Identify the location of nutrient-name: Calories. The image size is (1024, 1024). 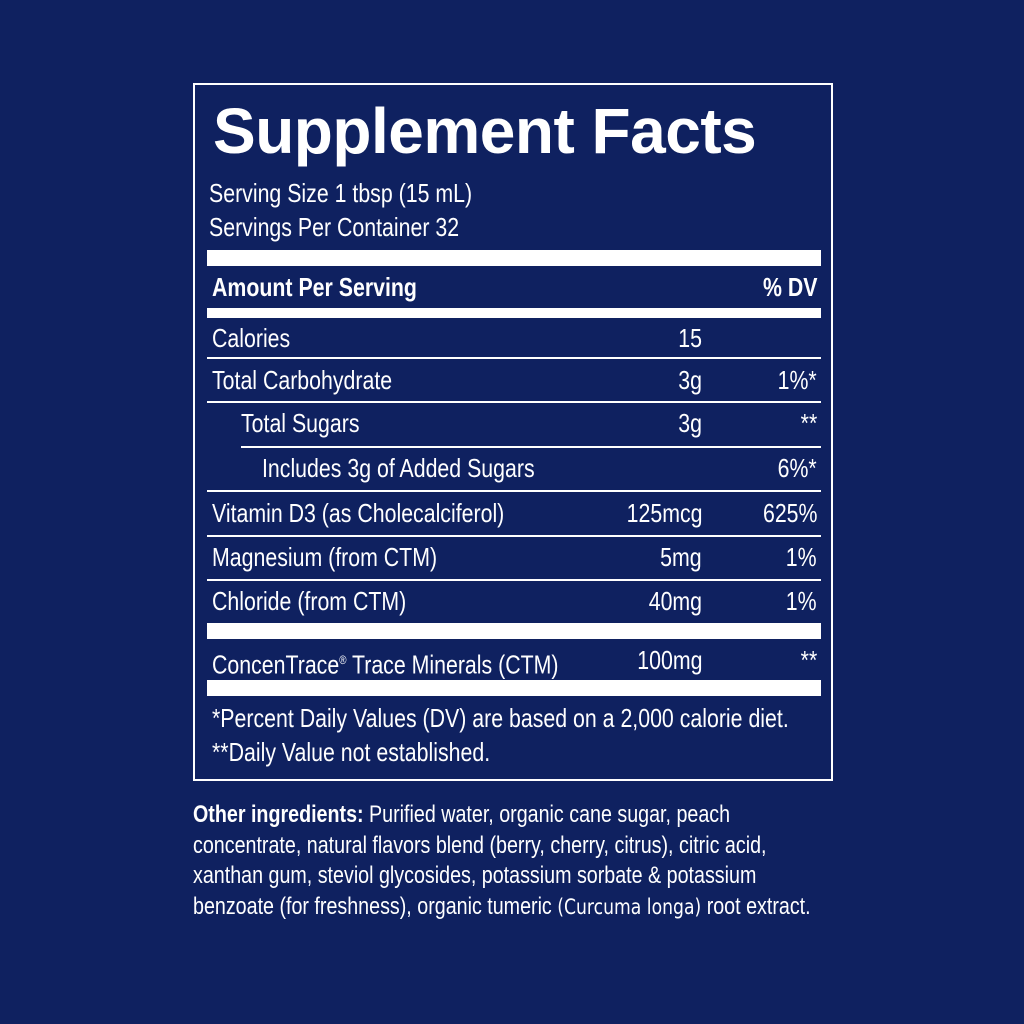
(251, 338).